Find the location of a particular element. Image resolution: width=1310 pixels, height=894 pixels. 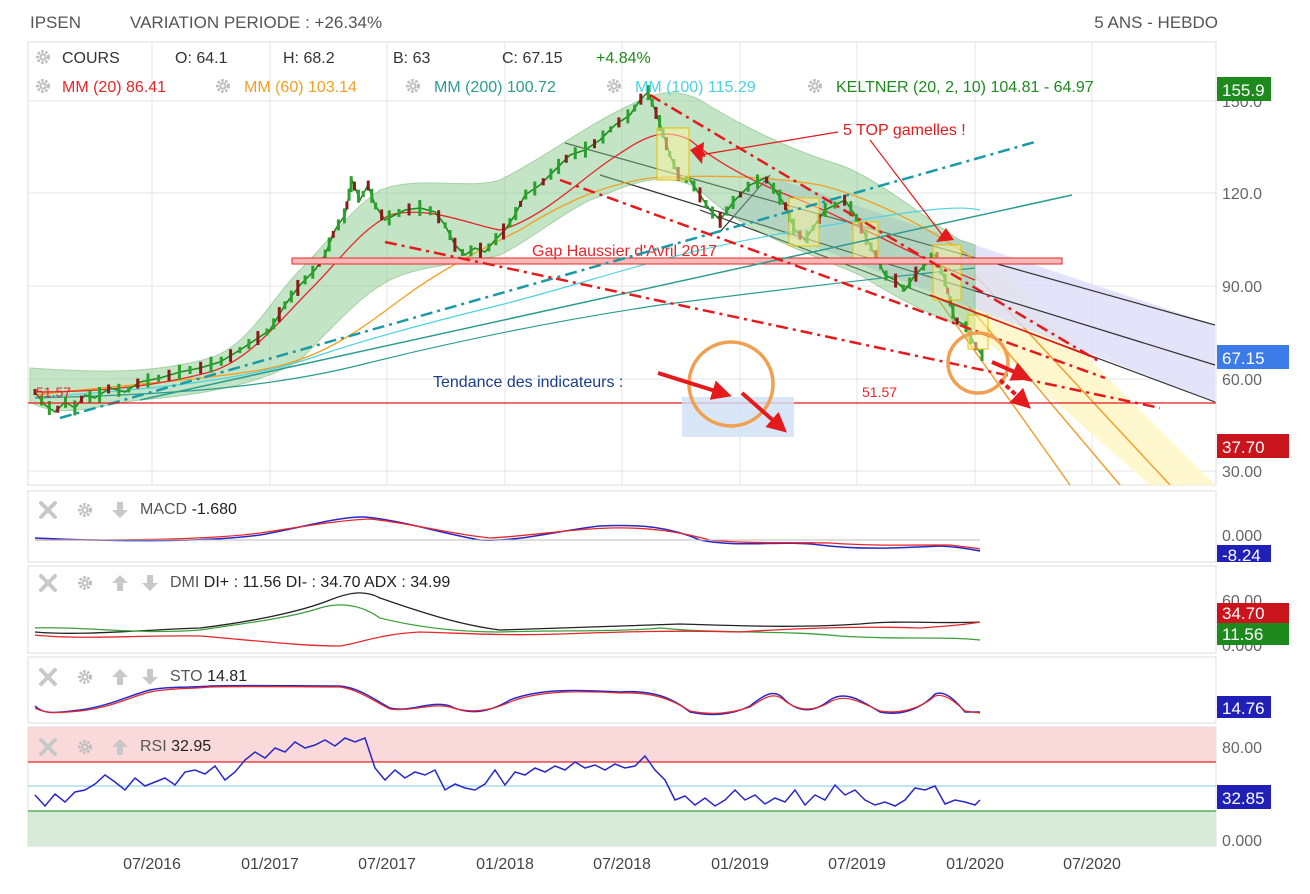

di-plus-line is located at coordinates (507, 622).